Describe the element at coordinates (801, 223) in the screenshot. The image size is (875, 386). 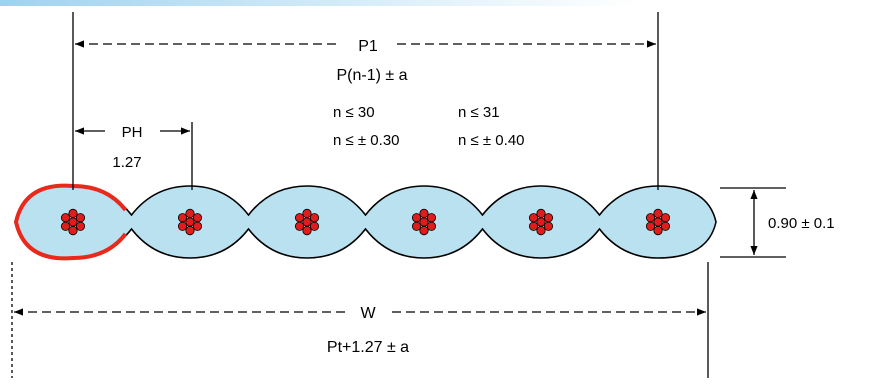
I see `thickness-label: 0.90 ± 0.1` at that location.